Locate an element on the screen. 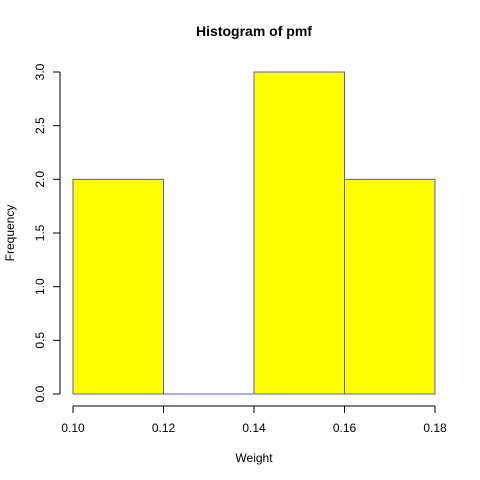 Image resolution: width=480 pixels, height=480 pixels. y-tick-label: 1.0 is located at coordinates (40, 286).